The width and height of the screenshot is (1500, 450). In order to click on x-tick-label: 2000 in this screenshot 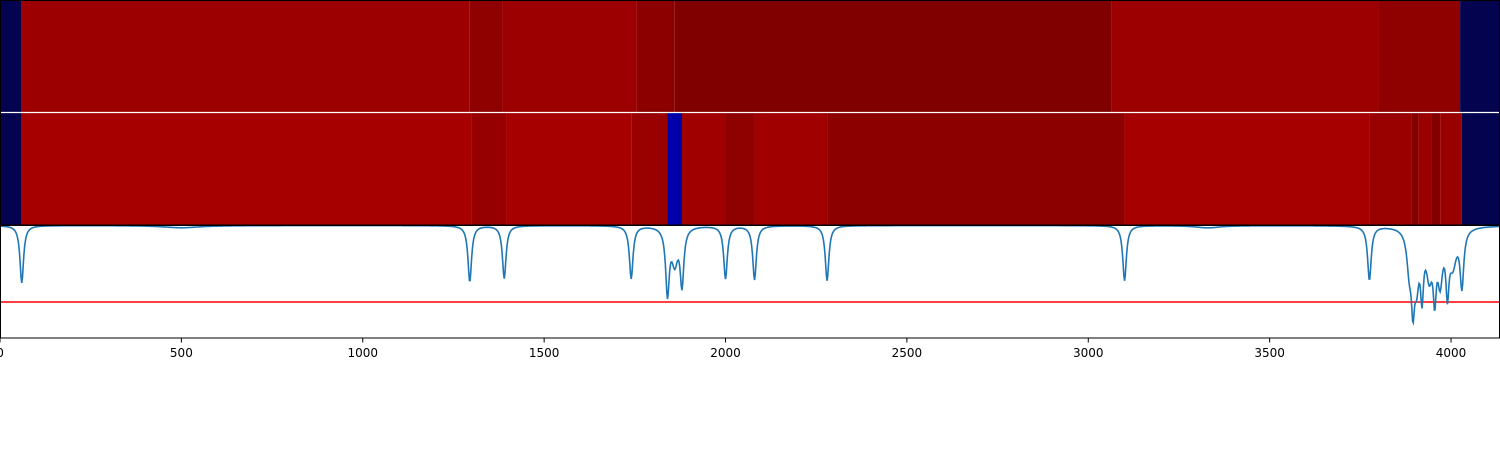, I will do `click(725, 353)`.